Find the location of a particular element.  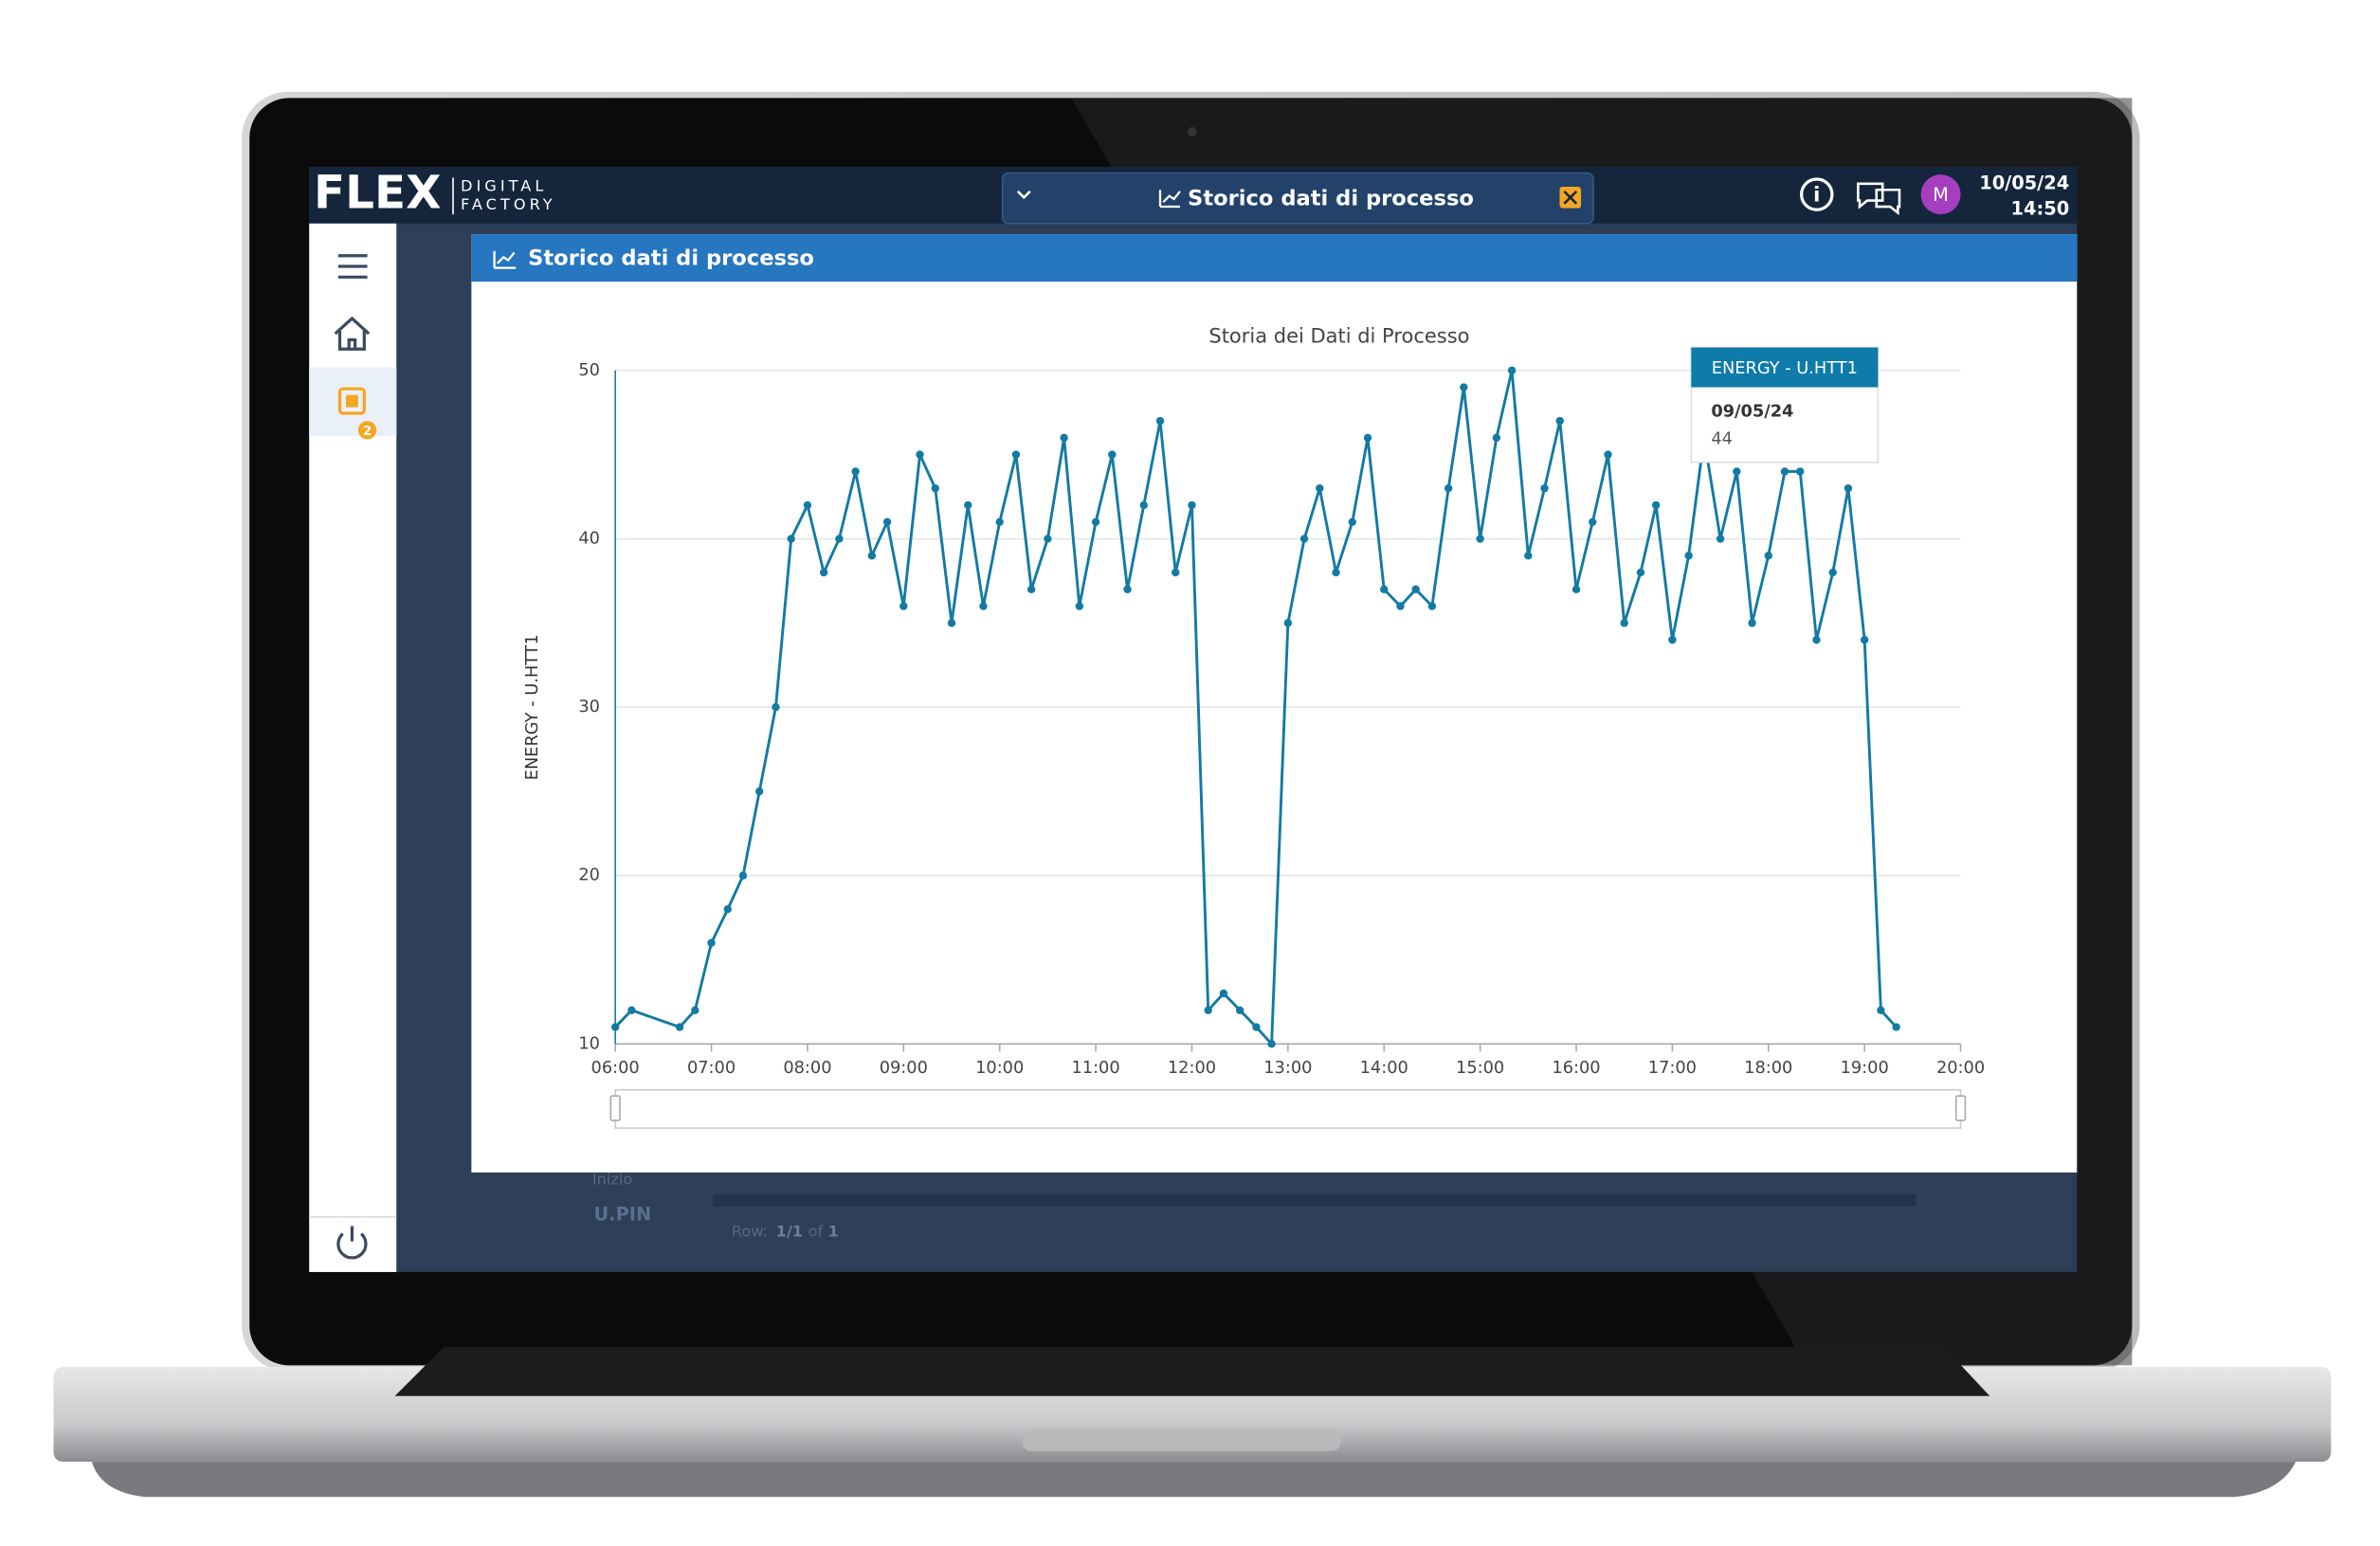

x-tick-label: 17:00 is located at coordinates (1672, 1068).